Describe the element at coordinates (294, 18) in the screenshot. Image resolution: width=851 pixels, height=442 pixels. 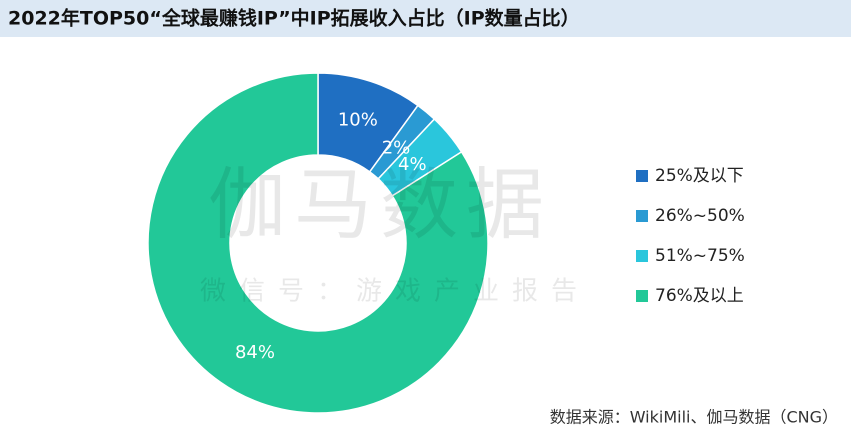
I see `chart-title: 2022年TOP50“全球最赚钱IP”中IP拓展收入占比（IP数量占比）` at that location.